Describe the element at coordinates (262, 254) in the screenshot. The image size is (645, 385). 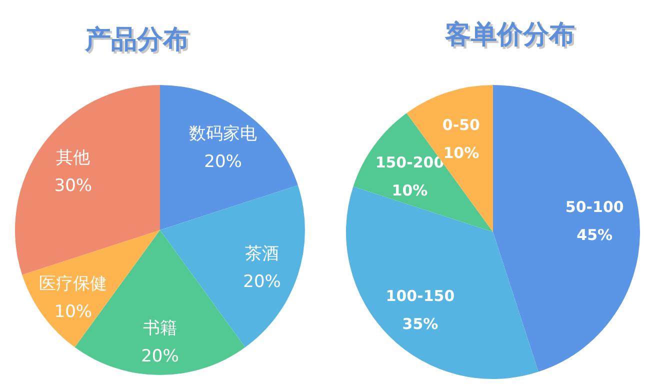
I see `slice-label: 茶酒` at that location.